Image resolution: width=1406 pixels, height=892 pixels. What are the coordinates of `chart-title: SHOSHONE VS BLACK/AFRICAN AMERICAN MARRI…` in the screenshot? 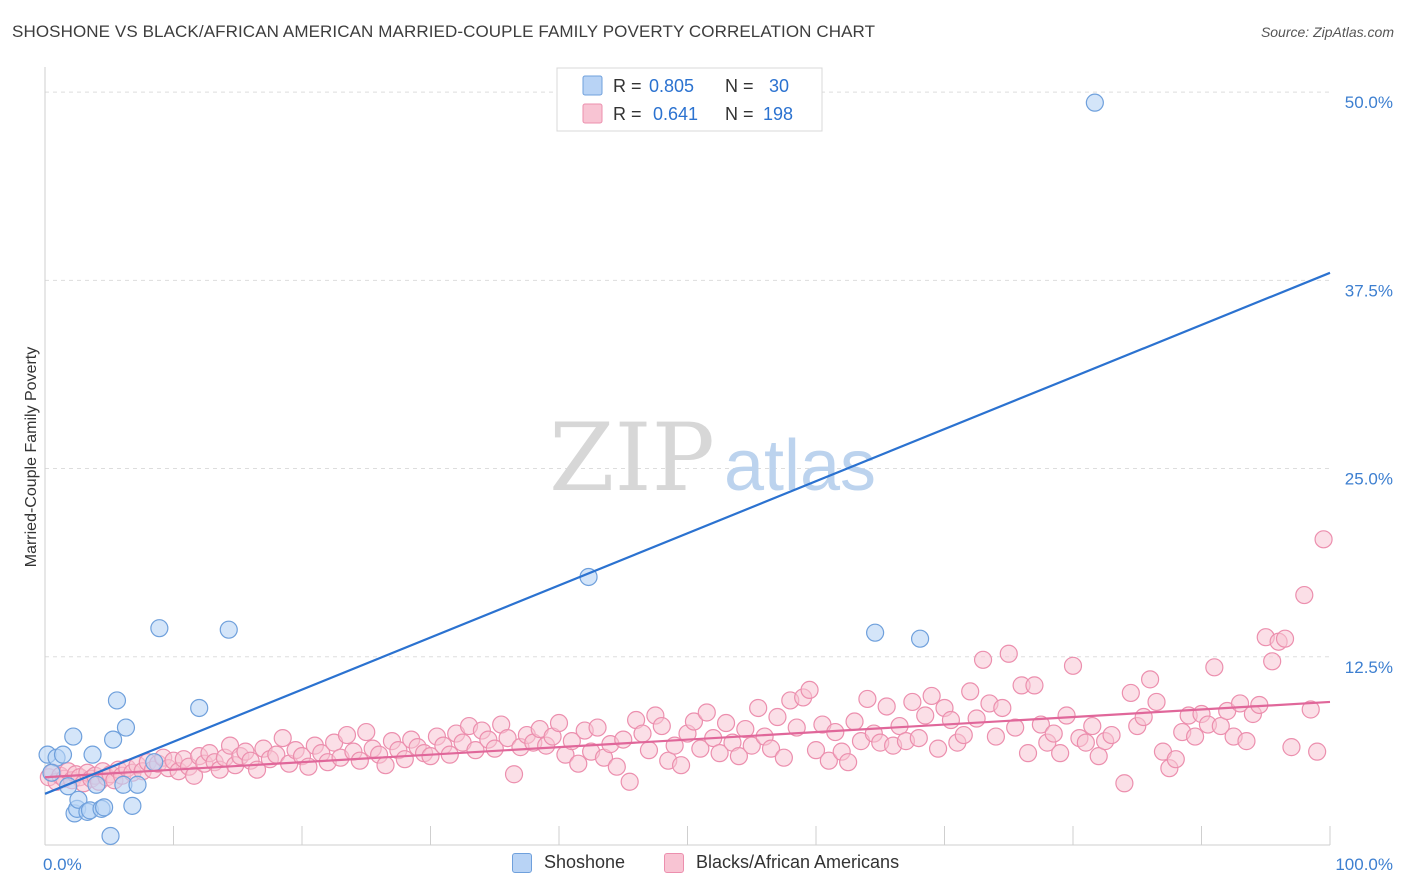 It's located at (444, 31).